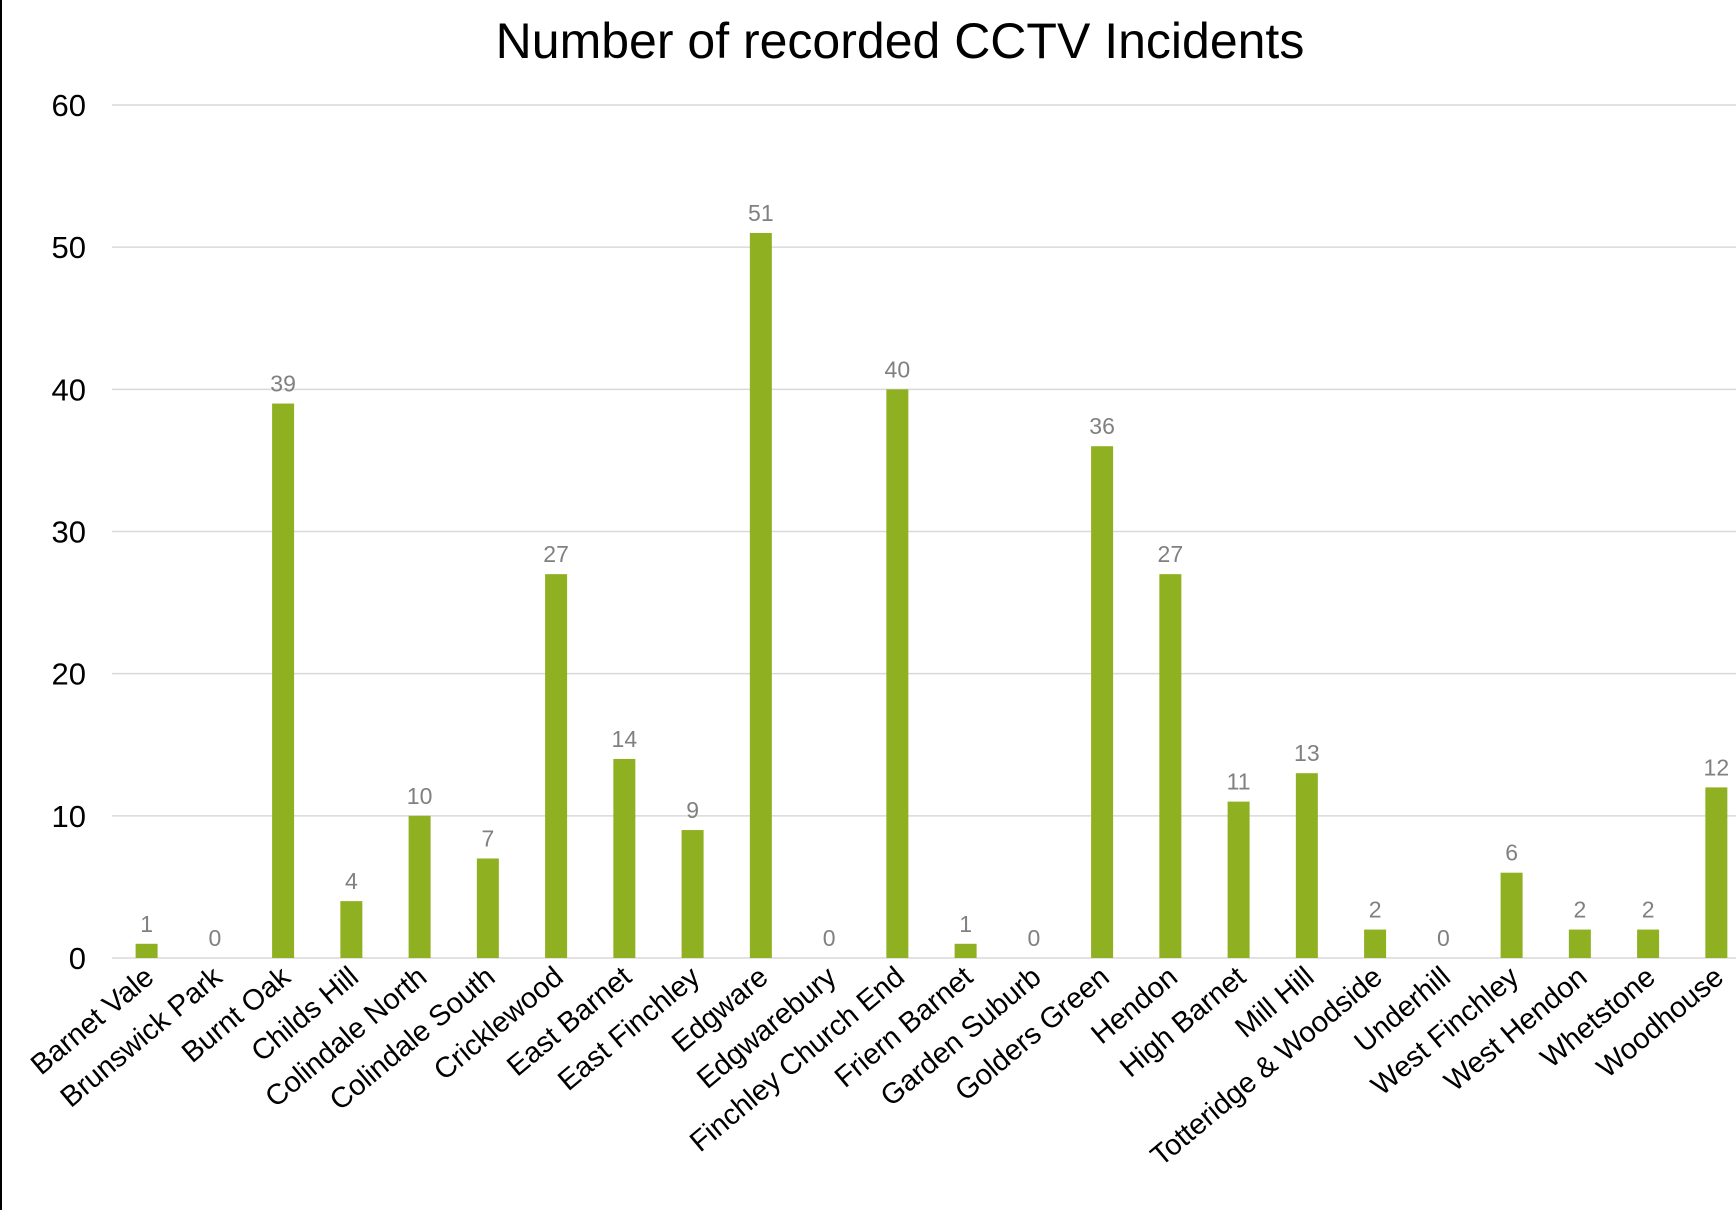 This screenshot has width=1736, height=1210. Describe the element at coordinates (900, 41) in the screenshot. I see `chart-title: Number of recorded CCTV Incidents` at that location.